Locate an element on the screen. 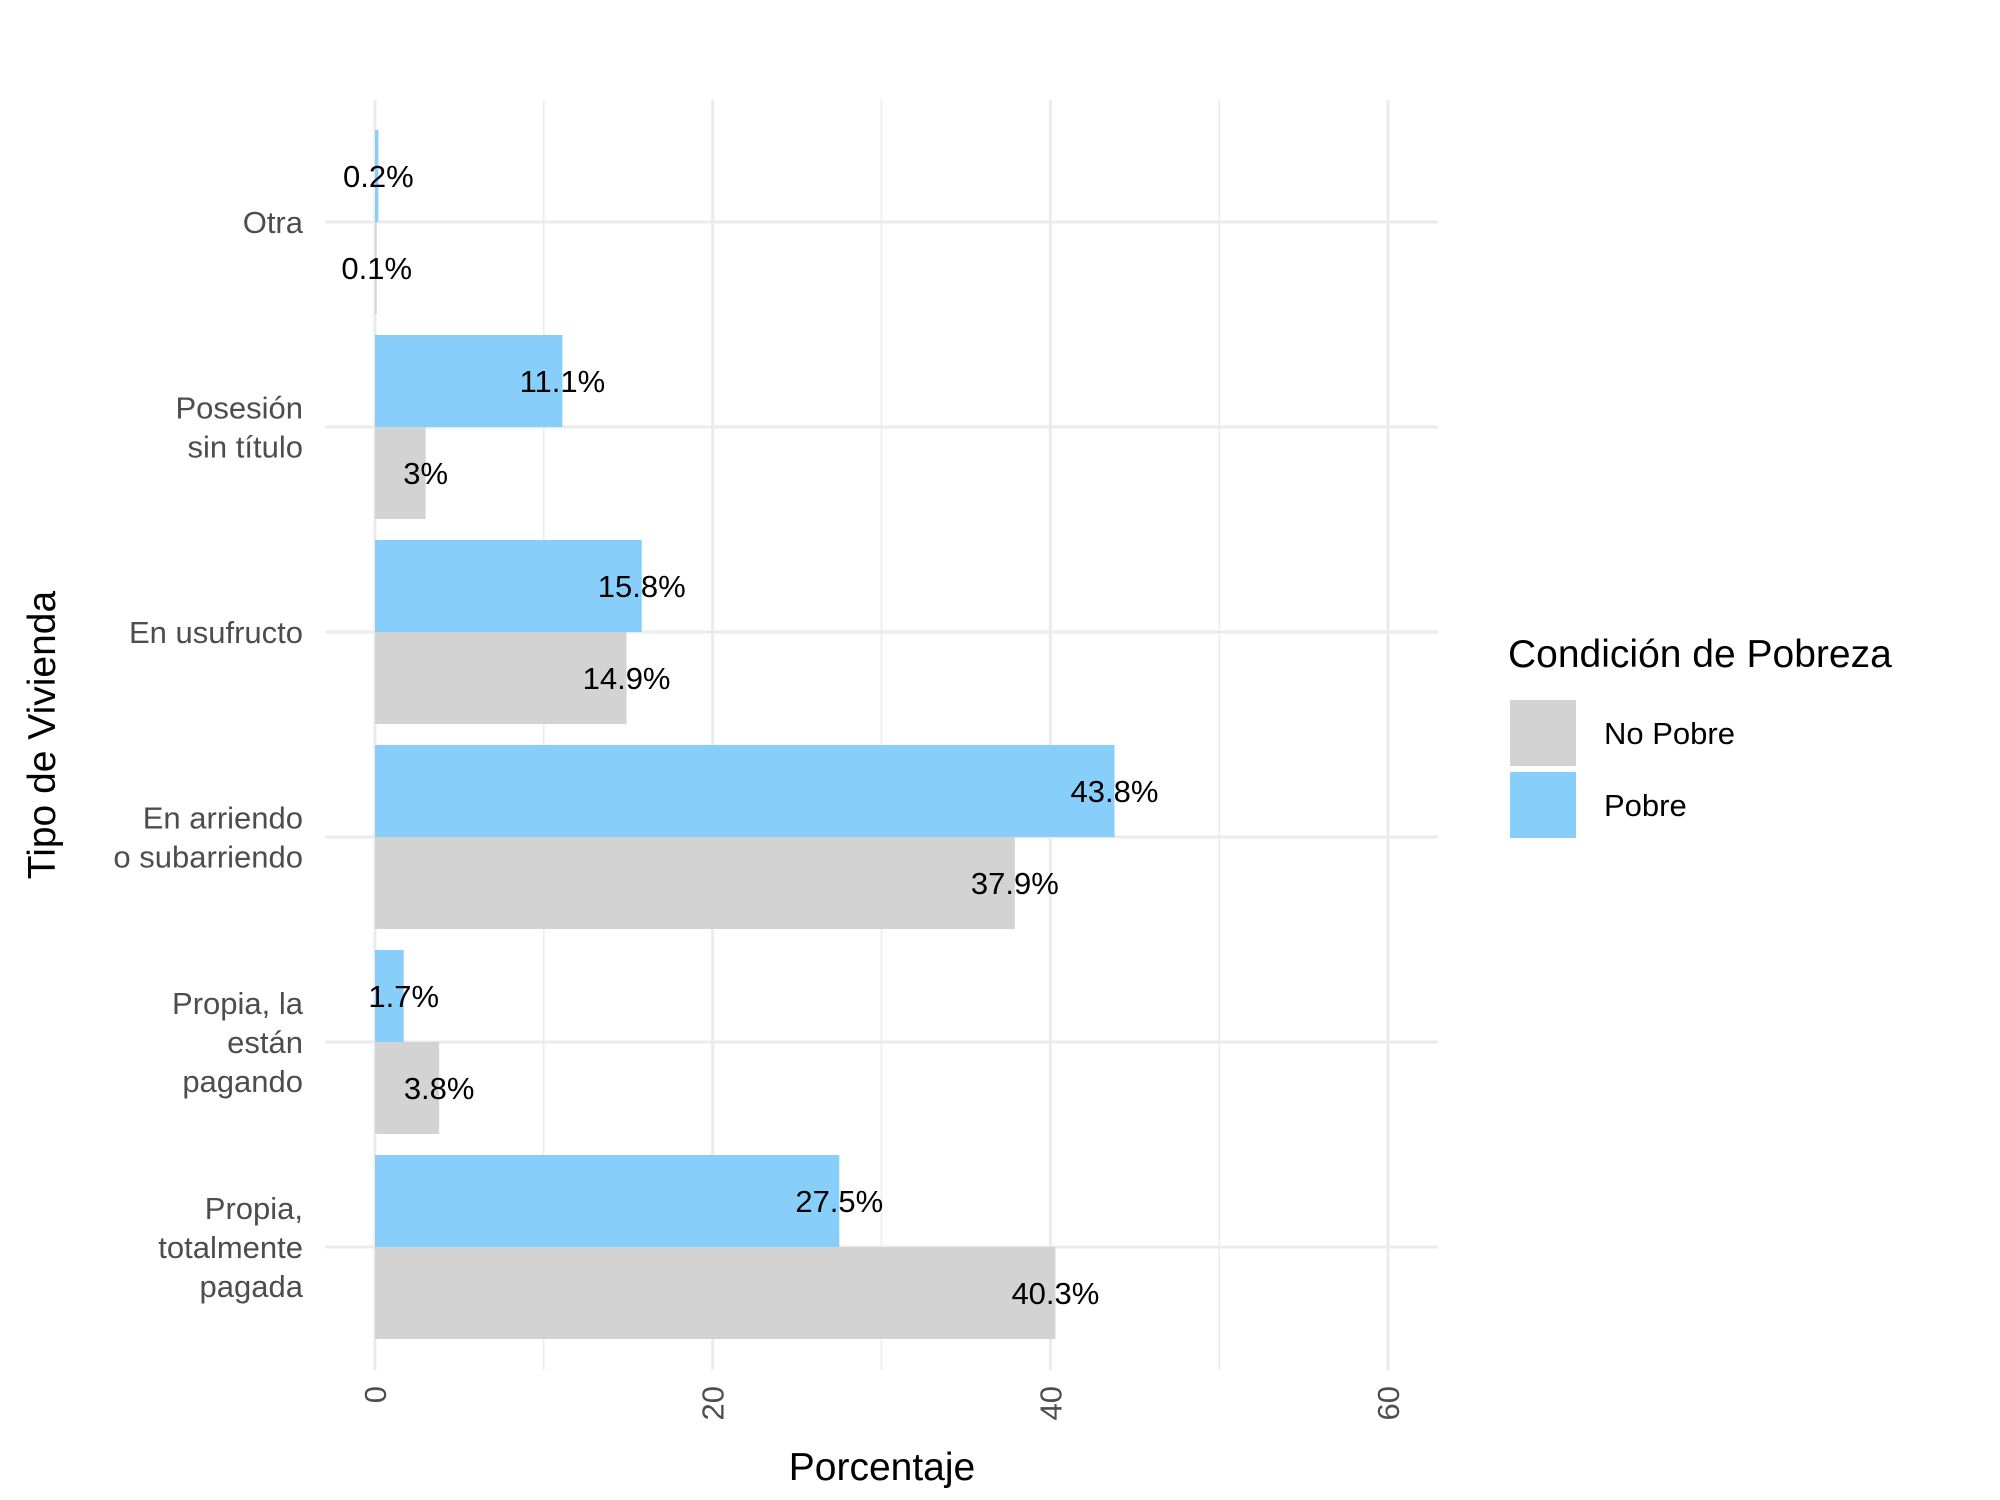 The image size is (2000, 1500). legend-label: Pobre is located at coordinates (1645, 805).